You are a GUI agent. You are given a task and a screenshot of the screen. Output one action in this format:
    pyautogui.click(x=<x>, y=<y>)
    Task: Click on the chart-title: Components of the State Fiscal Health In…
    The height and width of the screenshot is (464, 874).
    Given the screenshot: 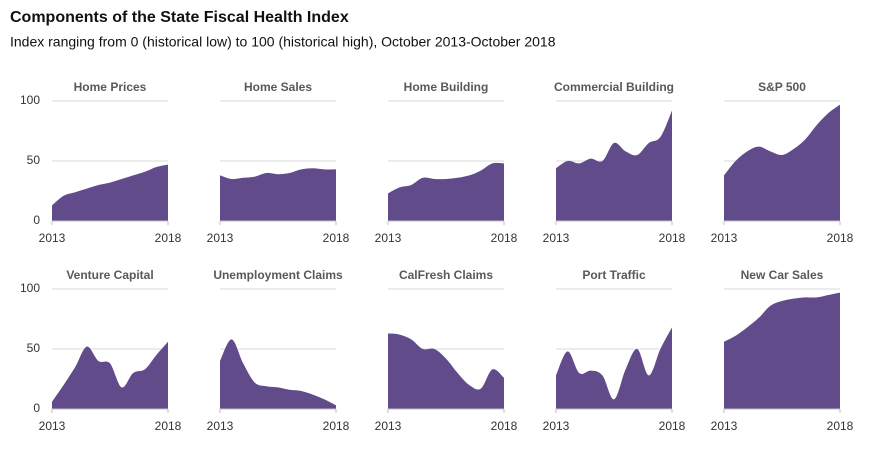 What is the action you would take?
    pyautogui.click(x=179, y=17)
    